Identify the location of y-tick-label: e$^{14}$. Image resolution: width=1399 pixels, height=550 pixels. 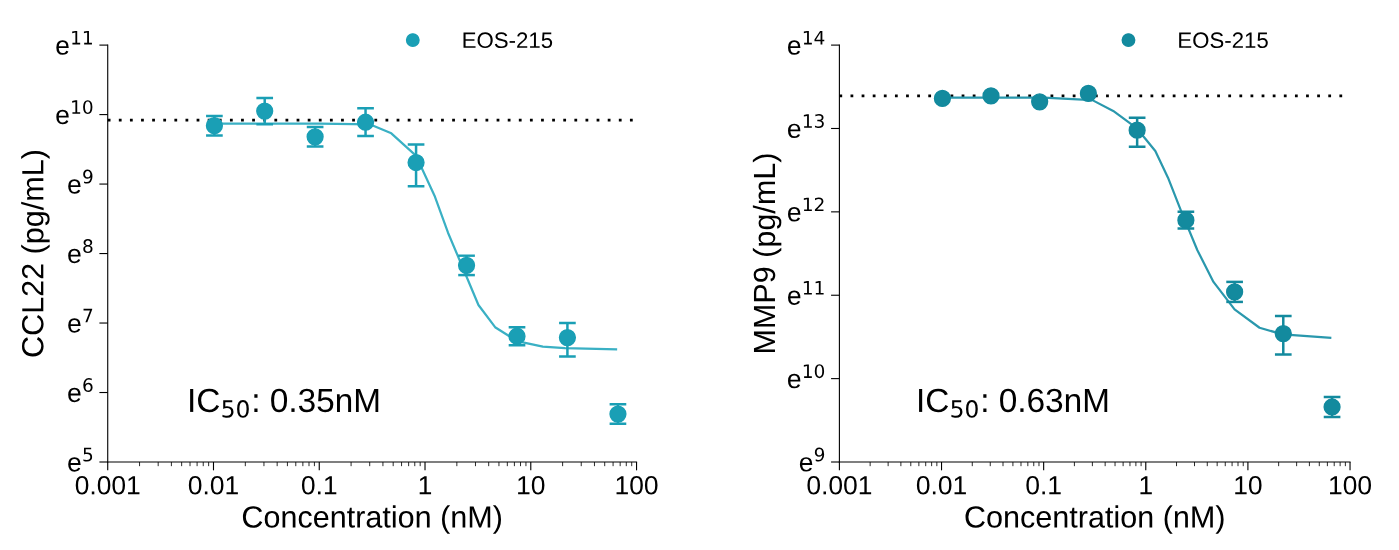
(806, 42).